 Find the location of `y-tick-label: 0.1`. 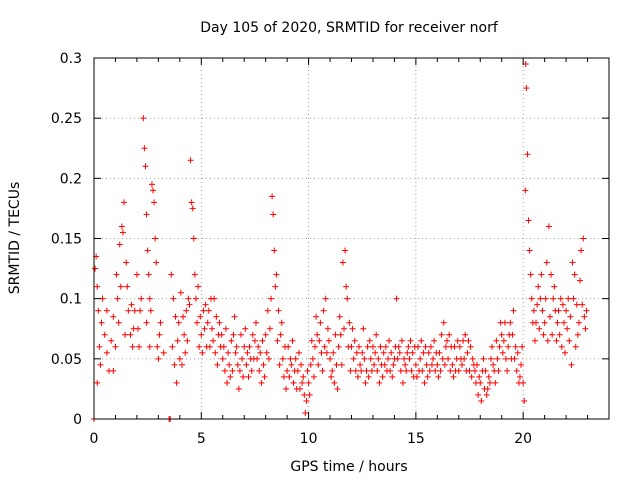

y-tick-label: 0.1 is located at coordinates (71, 300).